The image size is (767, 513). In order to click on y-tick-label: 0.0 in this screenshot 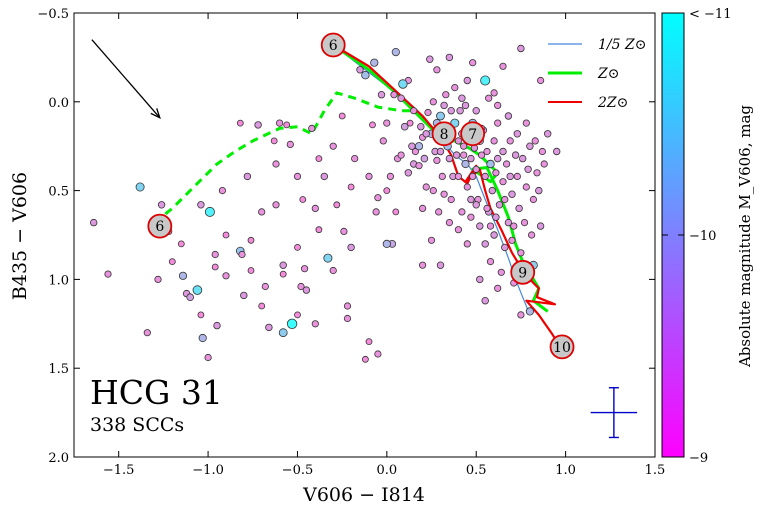, I will do `click(58, 103)`.